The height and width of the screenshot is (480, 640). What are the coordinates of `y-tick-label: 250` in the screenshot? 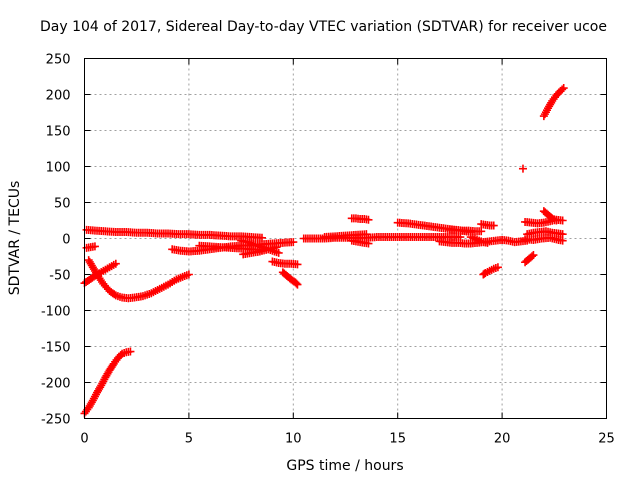 It's located at (58, 60).